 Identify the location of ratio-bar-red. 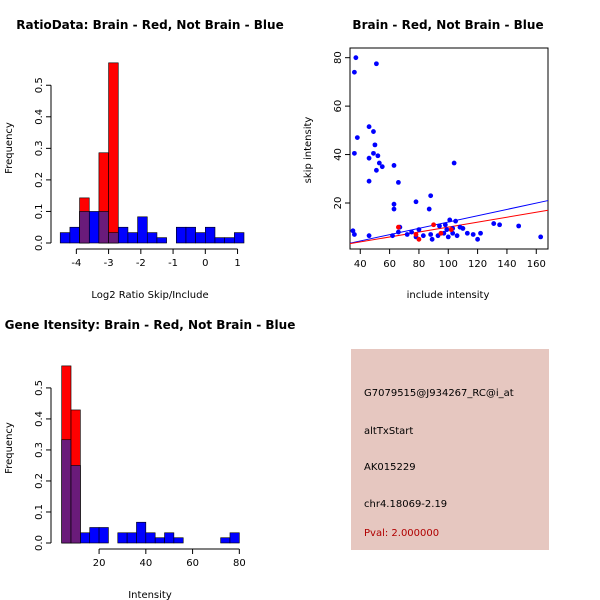
(113, 153).